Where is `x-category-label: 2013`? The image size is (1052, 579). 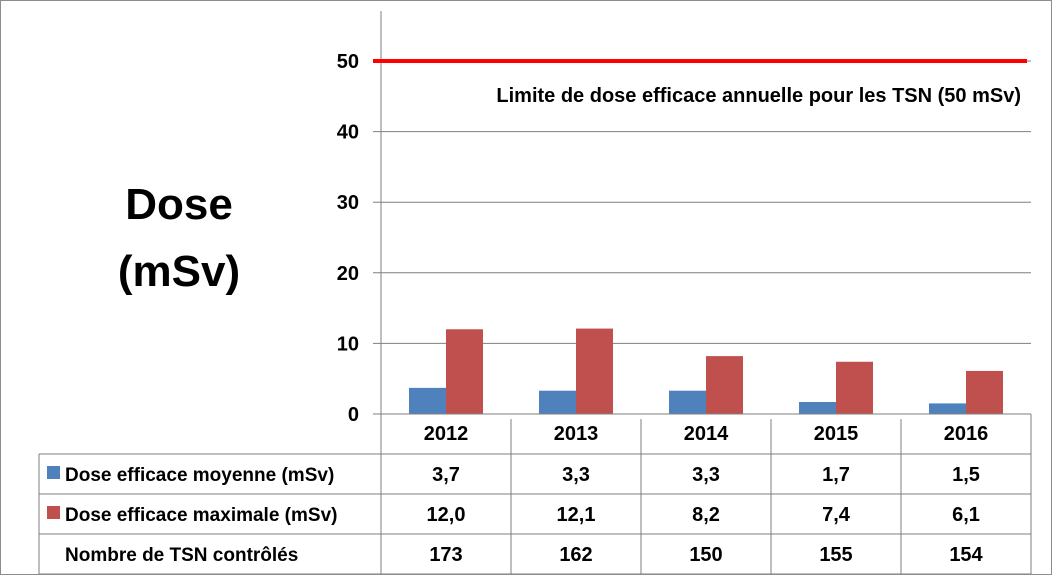 x-category-label: 2013 is located at coordinates (576, 434).